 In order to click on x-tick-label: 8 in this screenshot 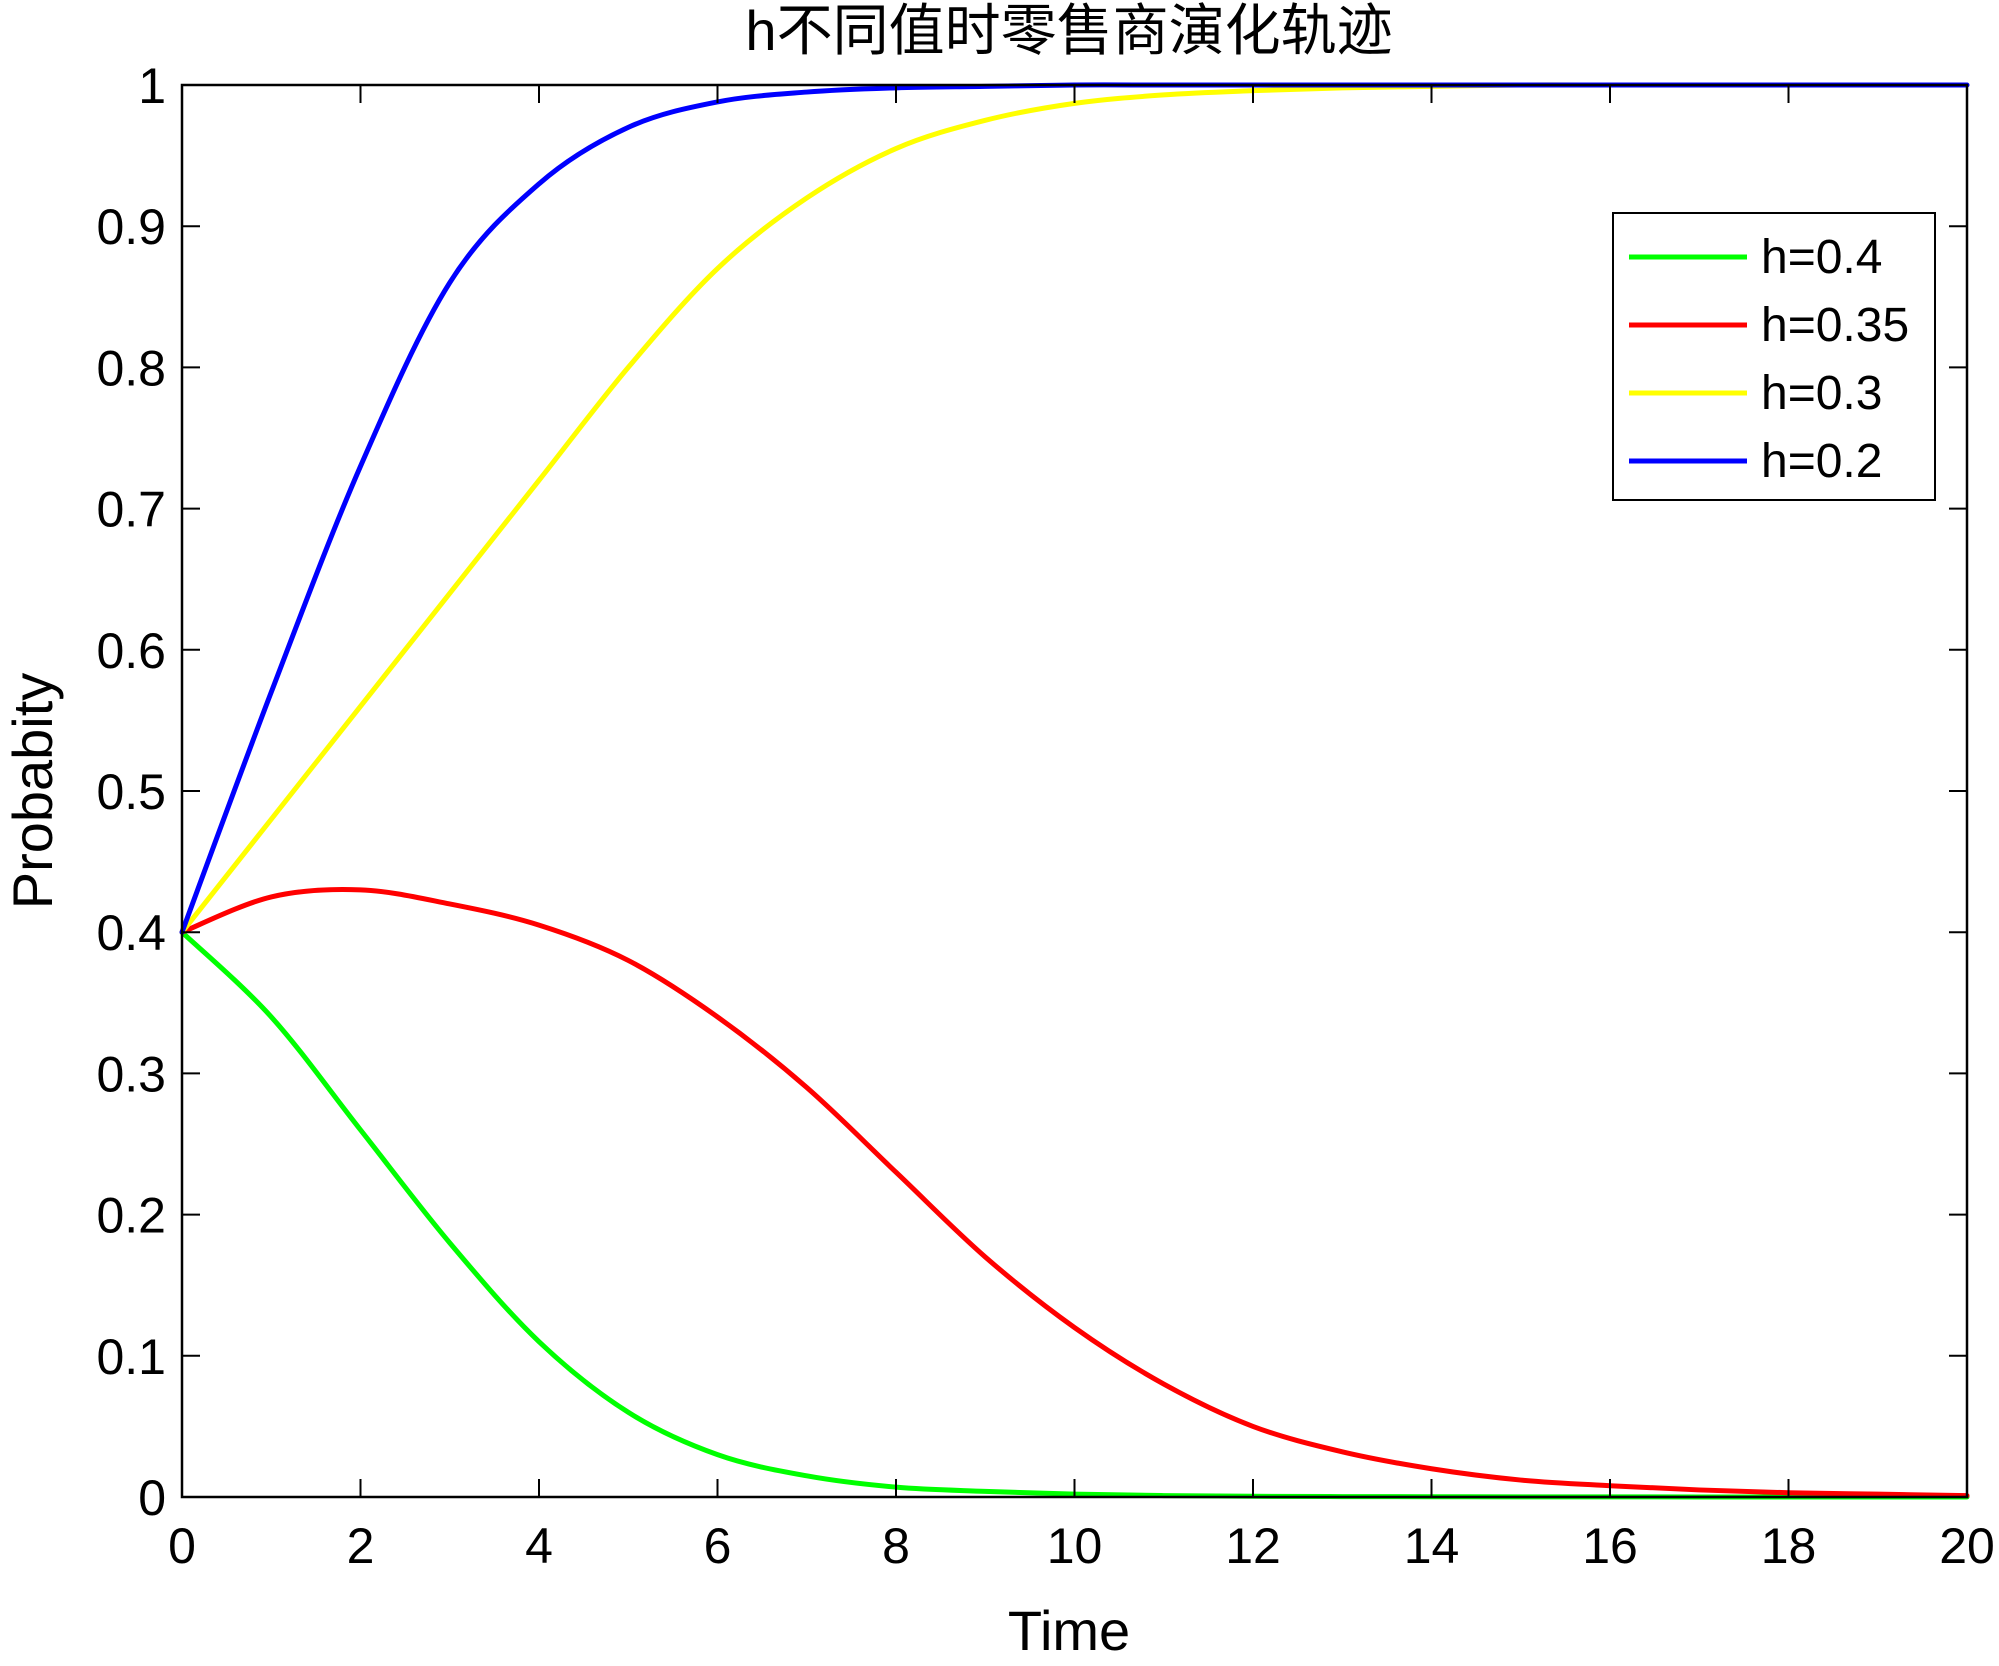, I will do `click(896, 1546)`.